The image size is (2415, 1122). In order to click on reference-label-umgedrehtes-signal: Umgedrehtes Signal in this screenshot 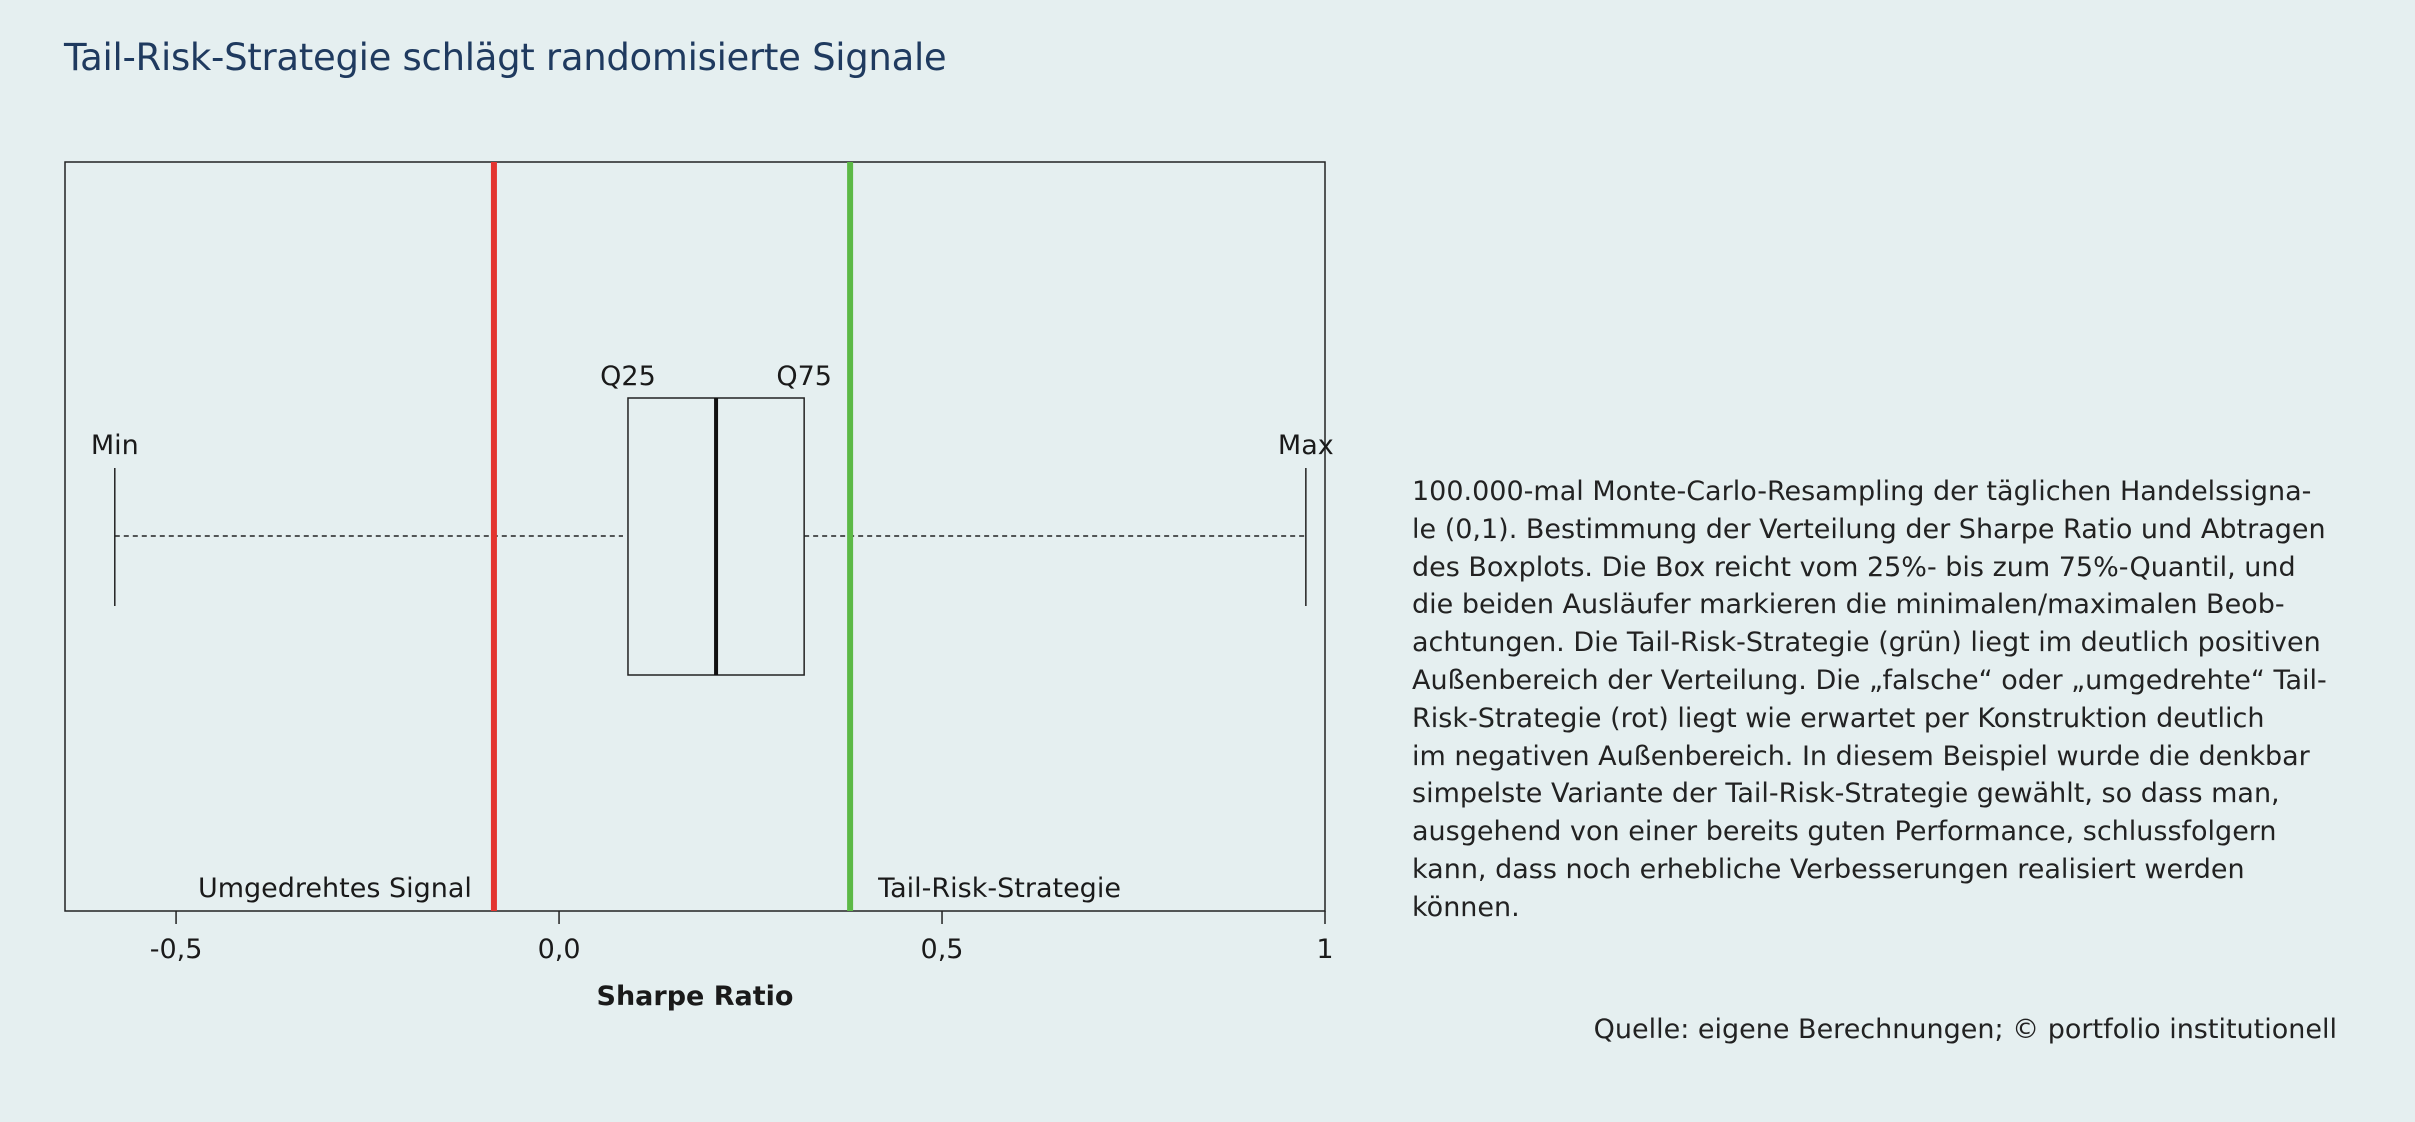, I will do `click(335, 888)`.